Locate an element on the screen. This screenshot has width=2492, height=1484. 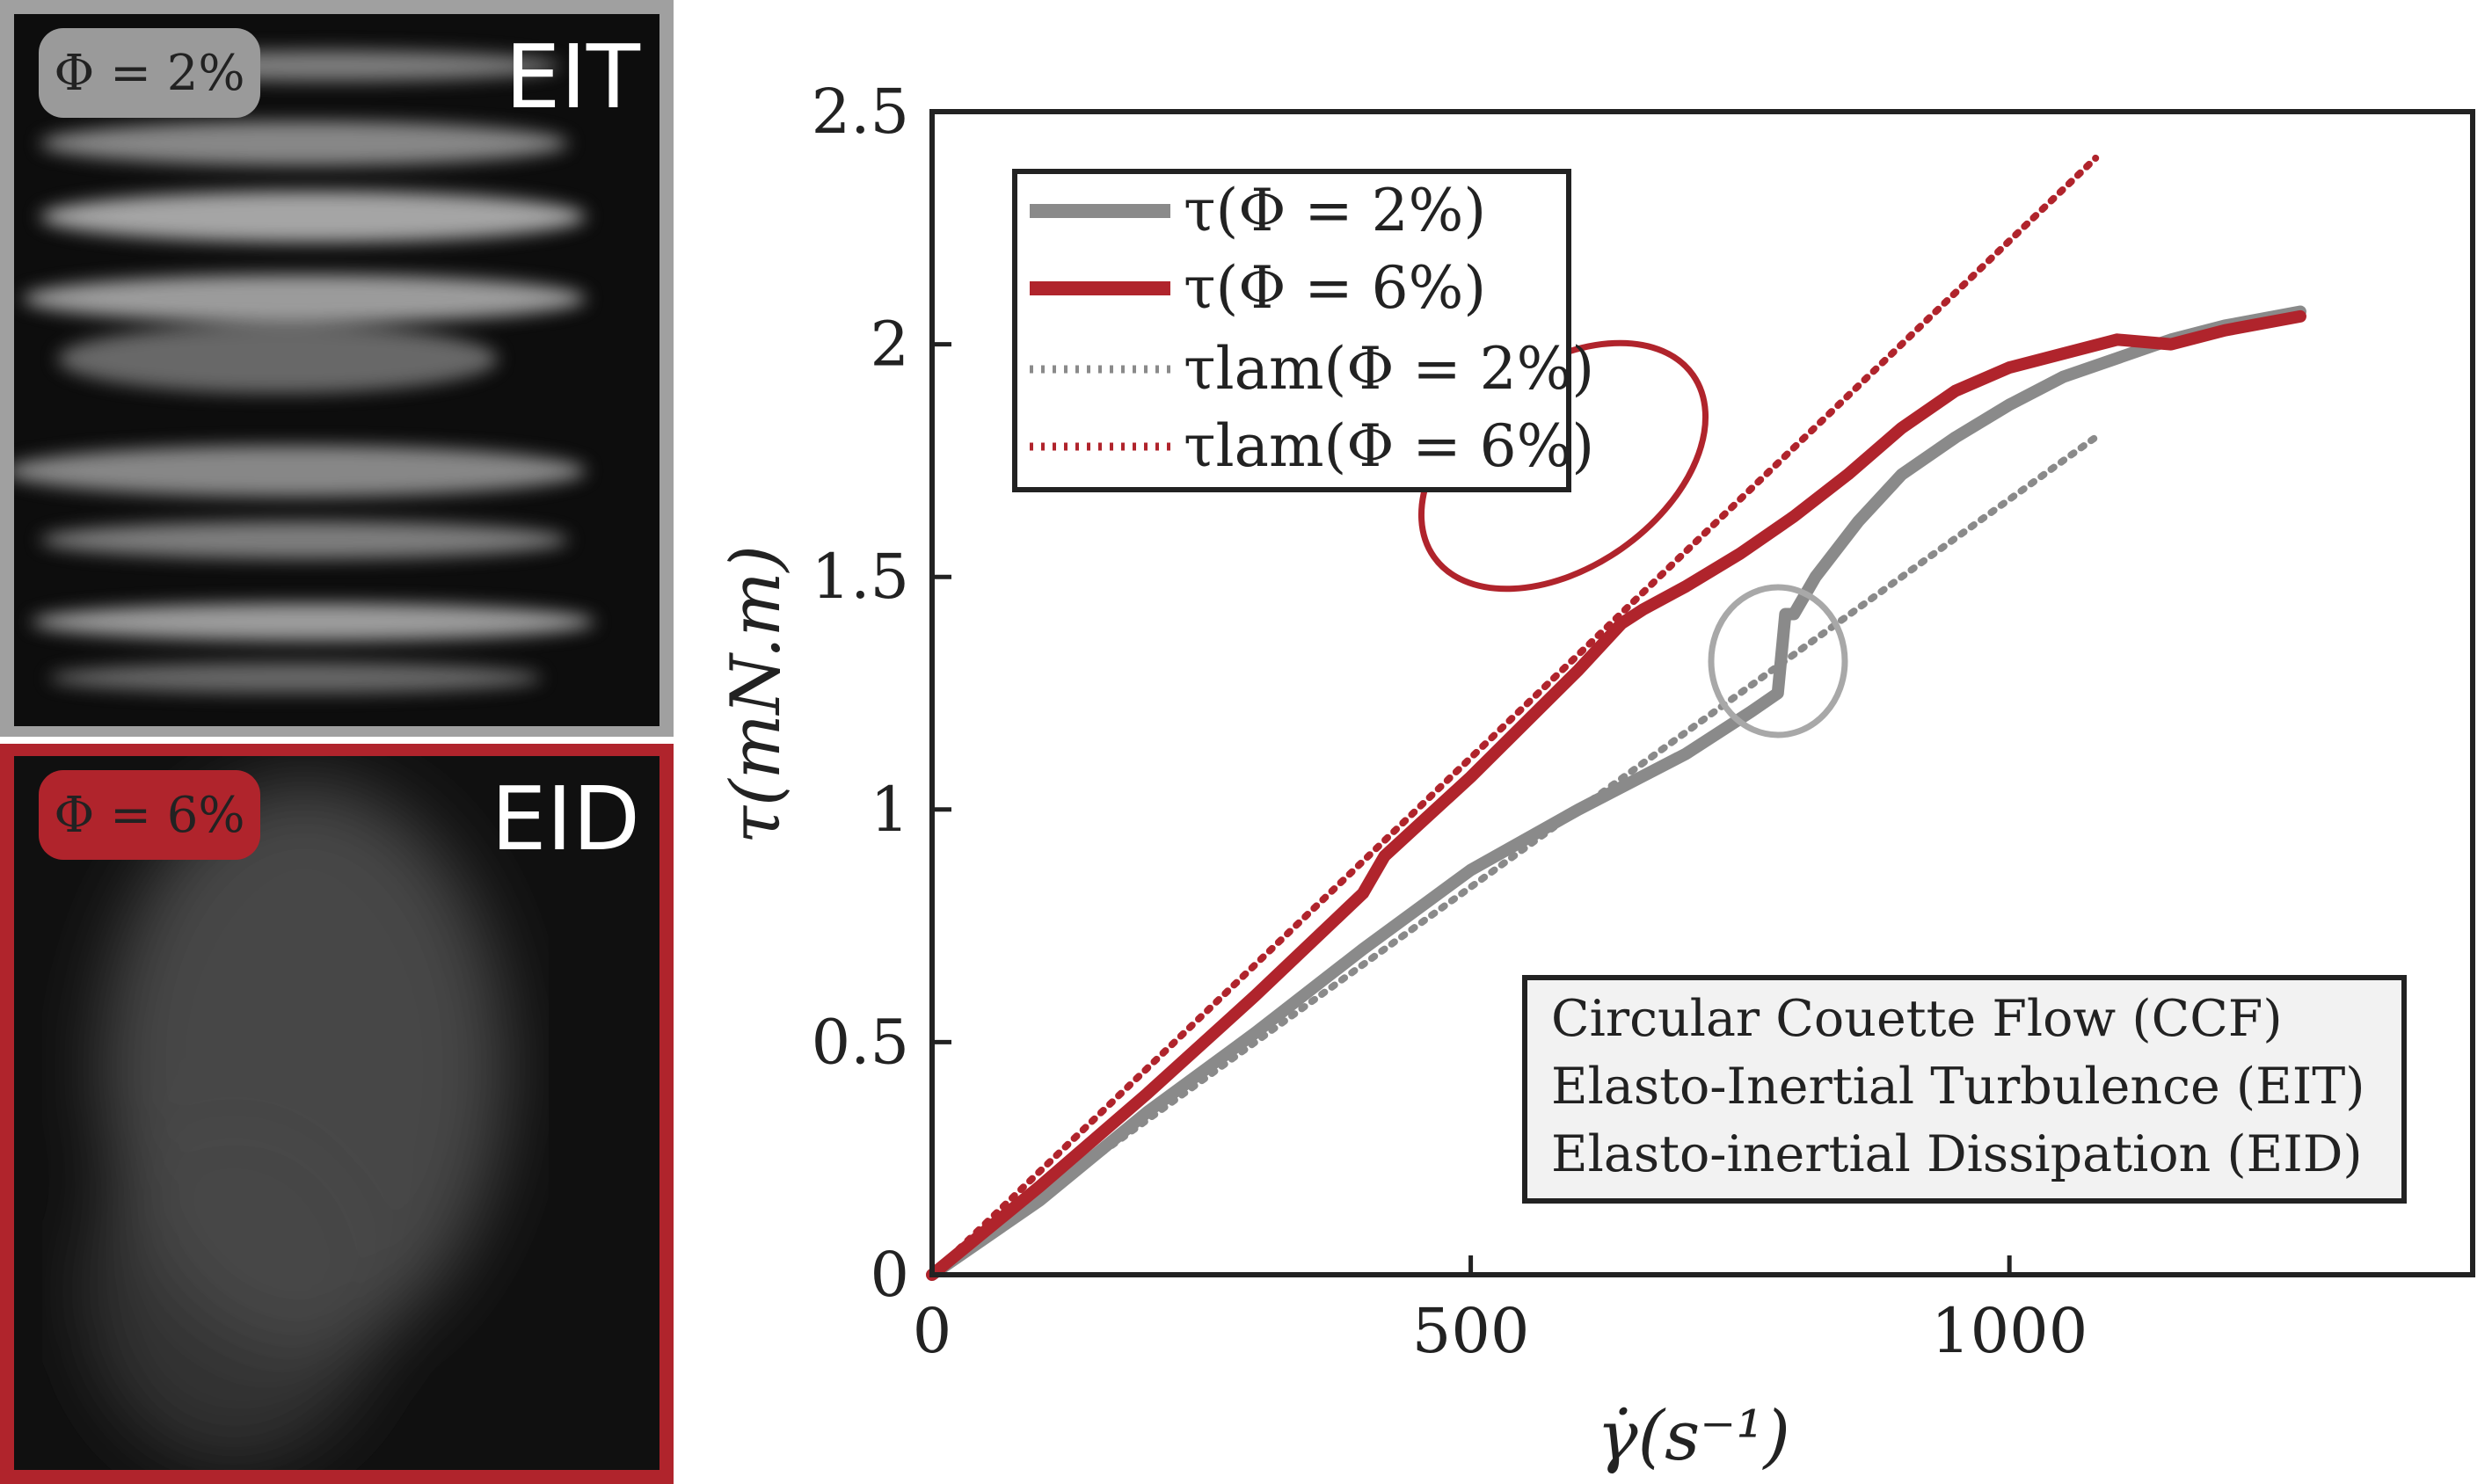
y-tick-label-3: 1.5 is located at coordinates (861, 577).